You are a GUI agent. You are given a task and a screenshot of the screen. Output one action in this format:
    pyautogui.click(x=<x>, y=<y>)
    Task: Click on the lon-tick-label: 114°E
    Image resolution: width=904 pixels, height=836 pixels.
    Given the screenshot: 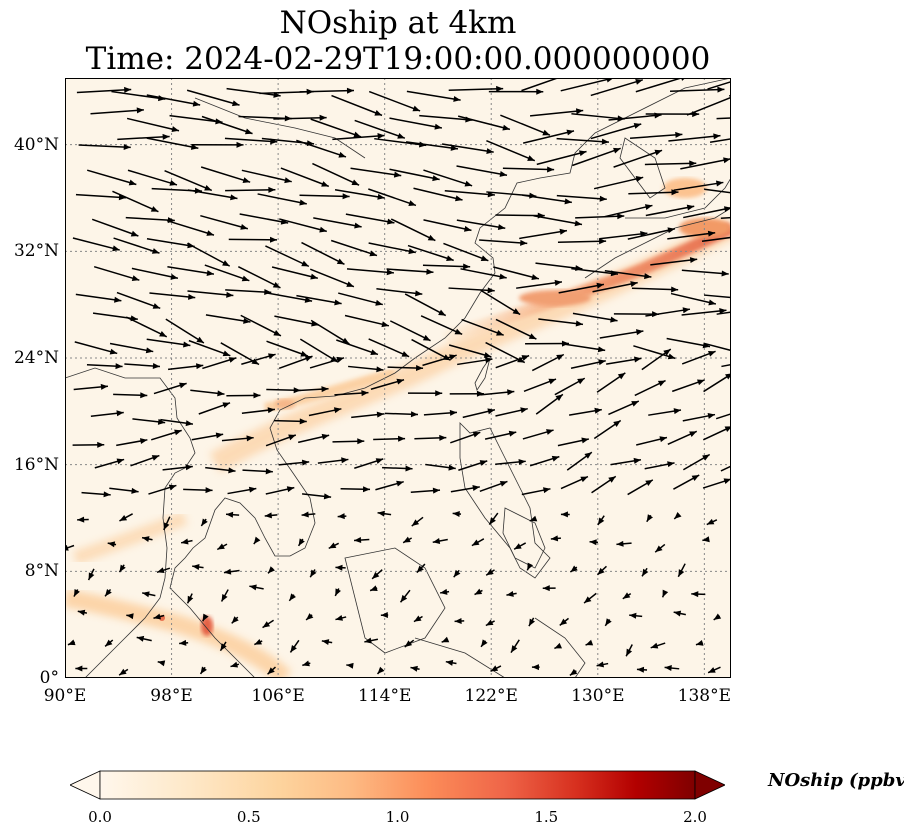 What is the action you would take?
    pyautogui.click(x=384, y=696)
    